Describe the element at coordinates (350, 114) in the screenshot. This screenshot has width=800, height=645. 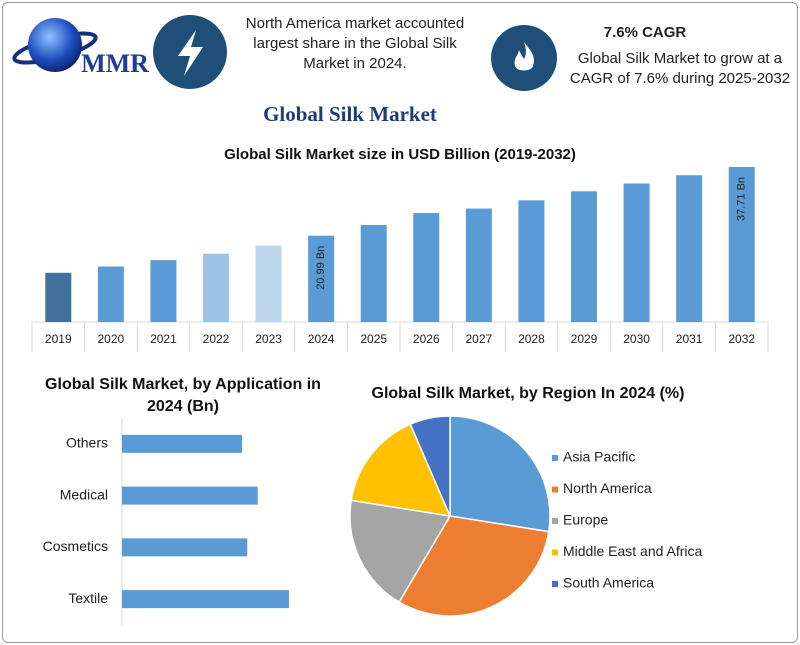
I see `main-title: Global Silk Market` at that location.